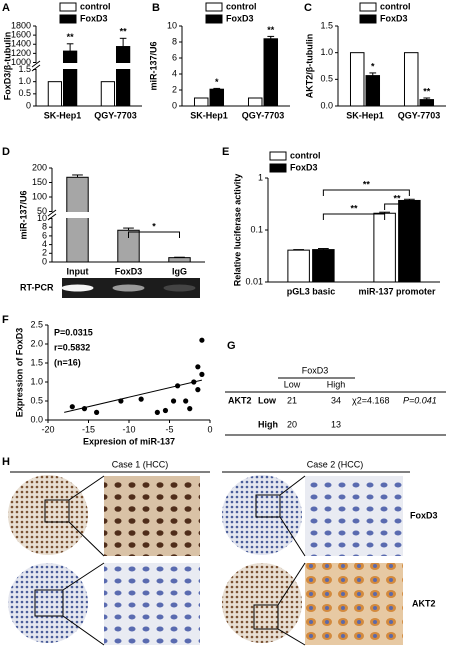  Describe the element at coordinates (67, 362) in the screenshot. I see `annotation: (n=16)` at that location.